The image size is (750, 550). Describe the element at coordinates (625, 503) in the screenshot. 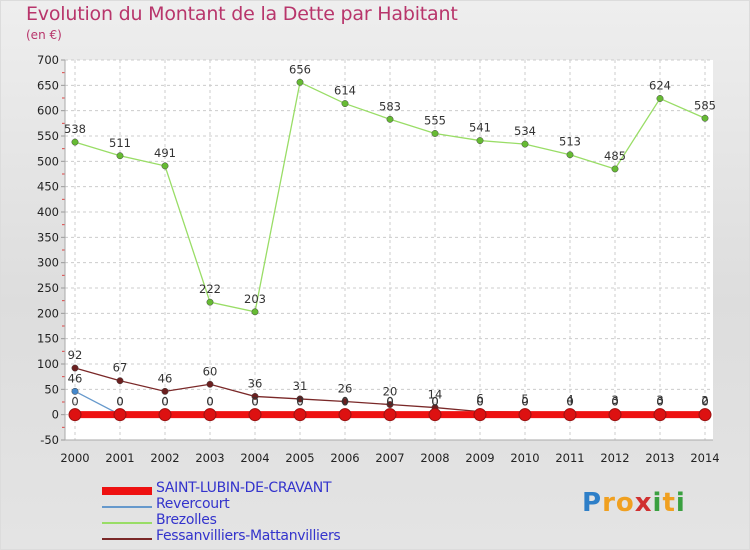

I see `logo-letter: o` at that location.